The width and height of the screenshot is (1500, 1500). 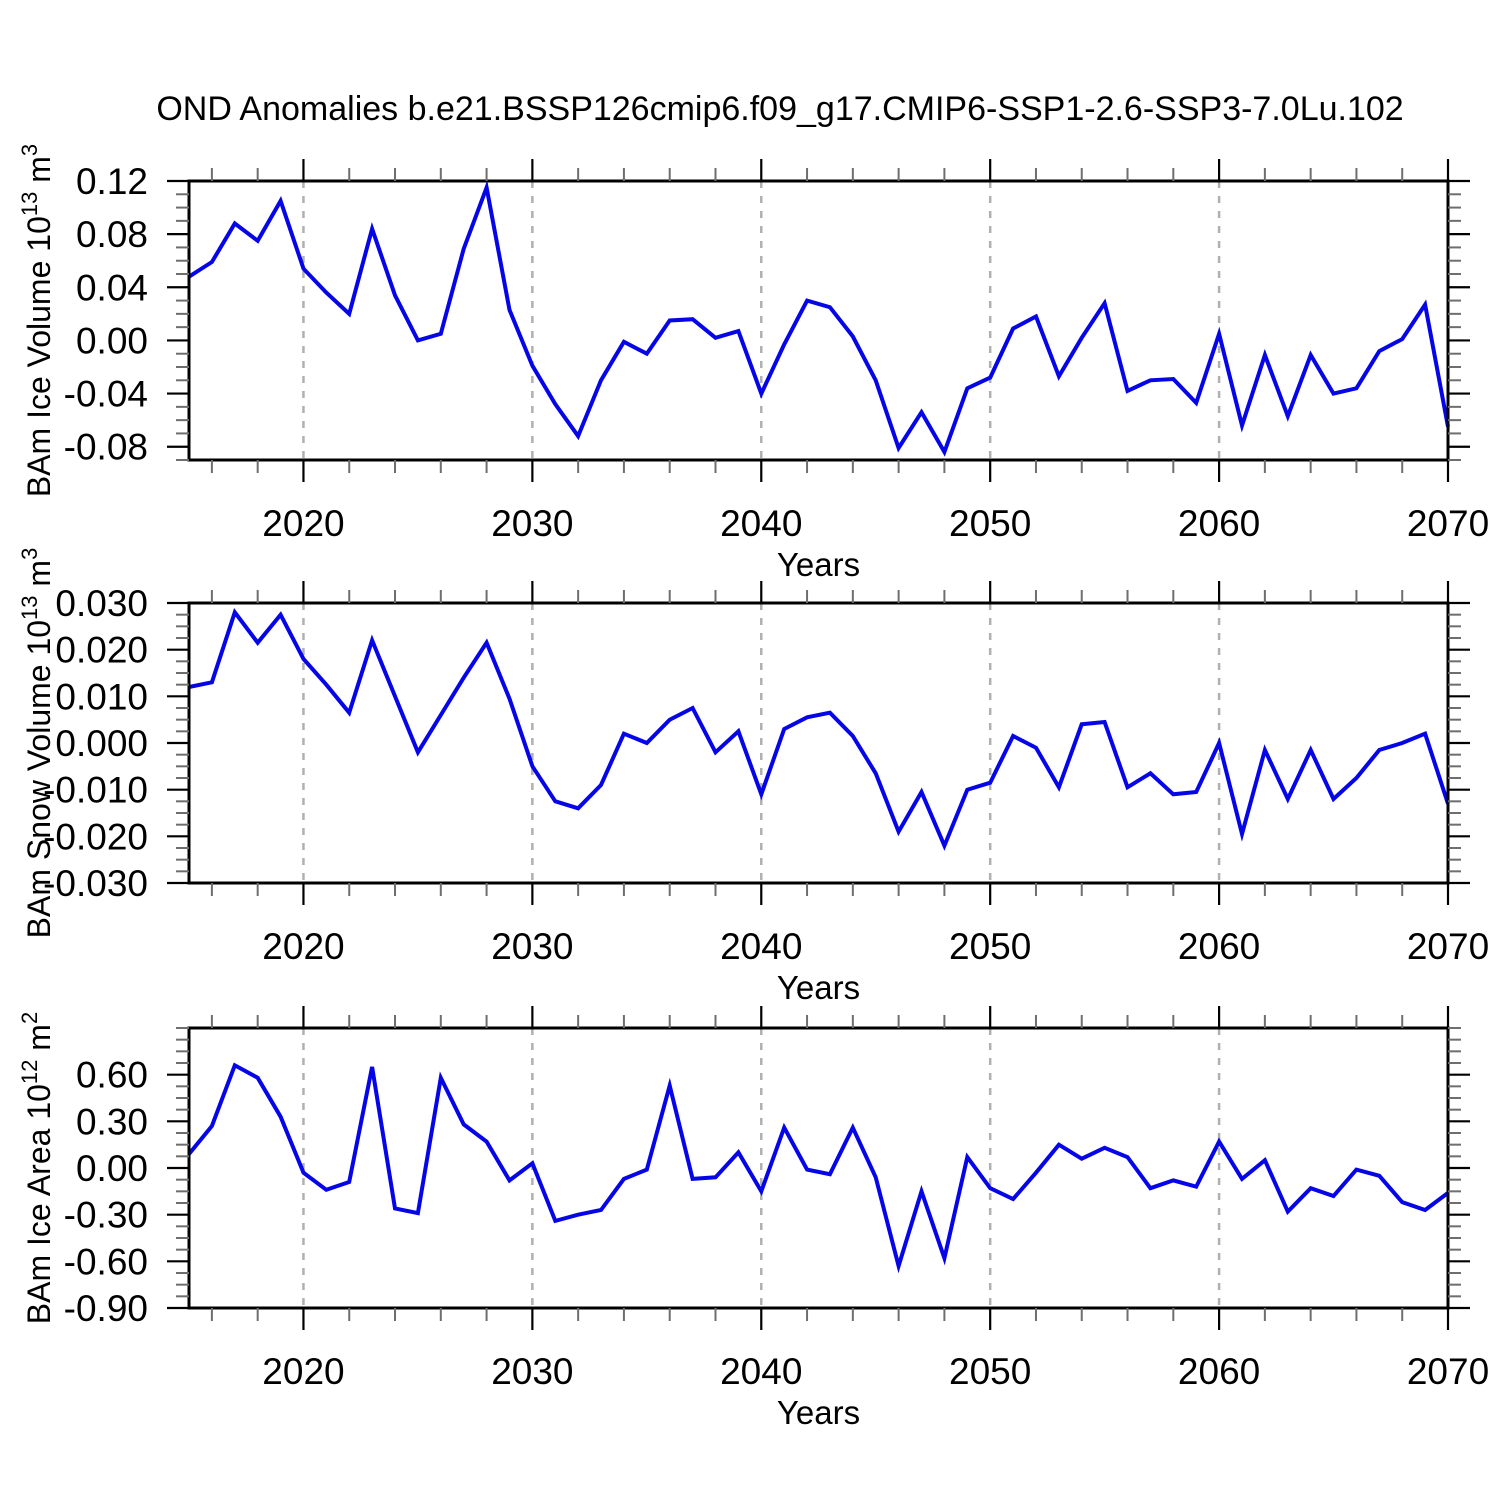 What do you see at coordinates (106, 1308) in the screenshot?
I see `y-tick-label: -0.90` at bounding box center [106, 1308].